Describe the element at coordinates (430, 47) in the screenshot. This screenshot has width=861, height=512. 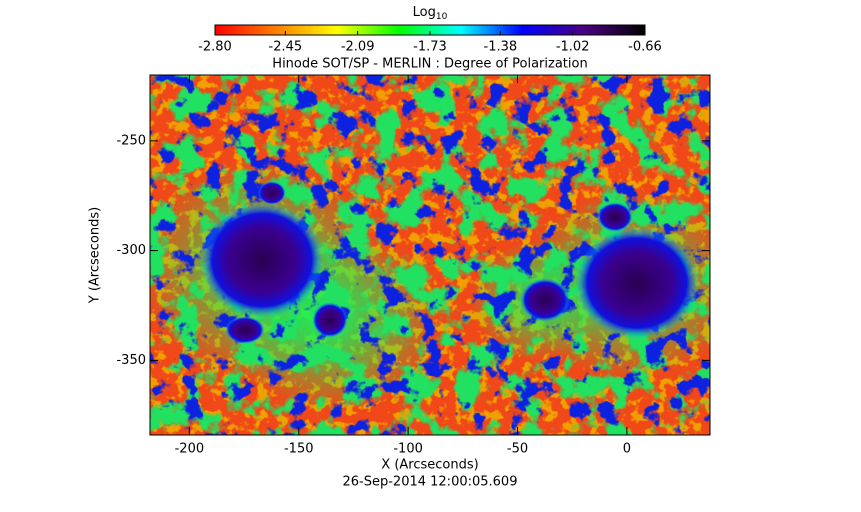
I see `colorbar-tick-label: -1.73` at that location.